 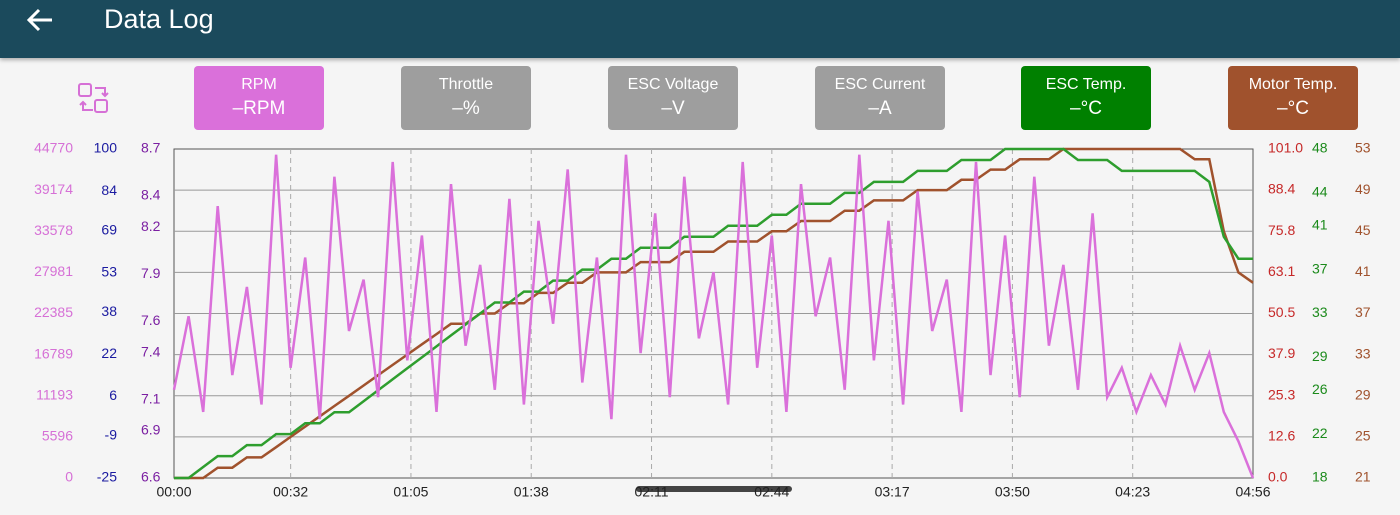 I want to click on x-tick-label: 00:32, so click(x=290, y=492).